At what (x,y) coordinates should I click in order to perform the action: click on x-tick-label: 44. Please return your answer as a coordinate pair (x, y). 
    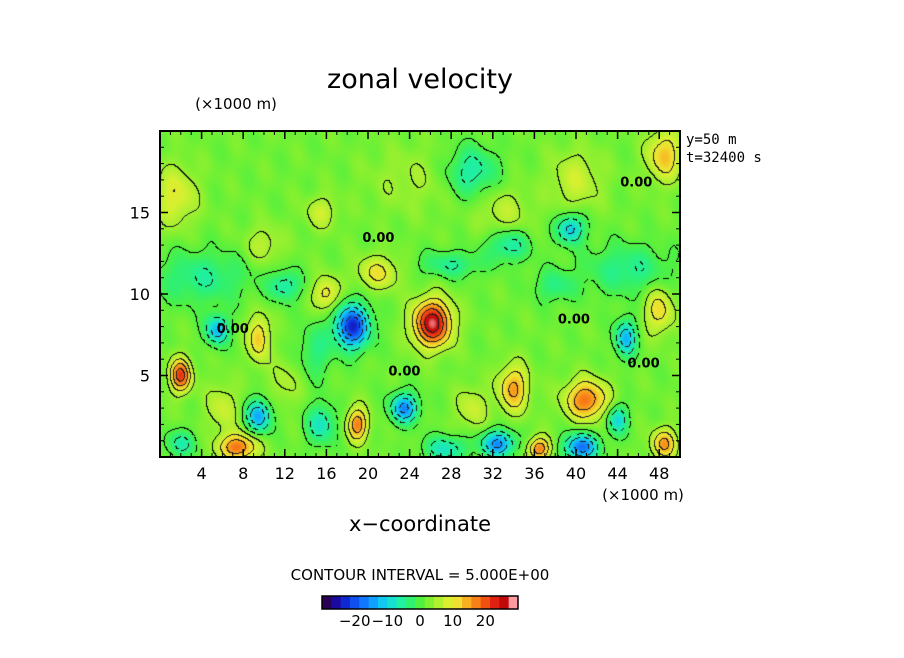
    Looking at the image, I should click on (617, 473).